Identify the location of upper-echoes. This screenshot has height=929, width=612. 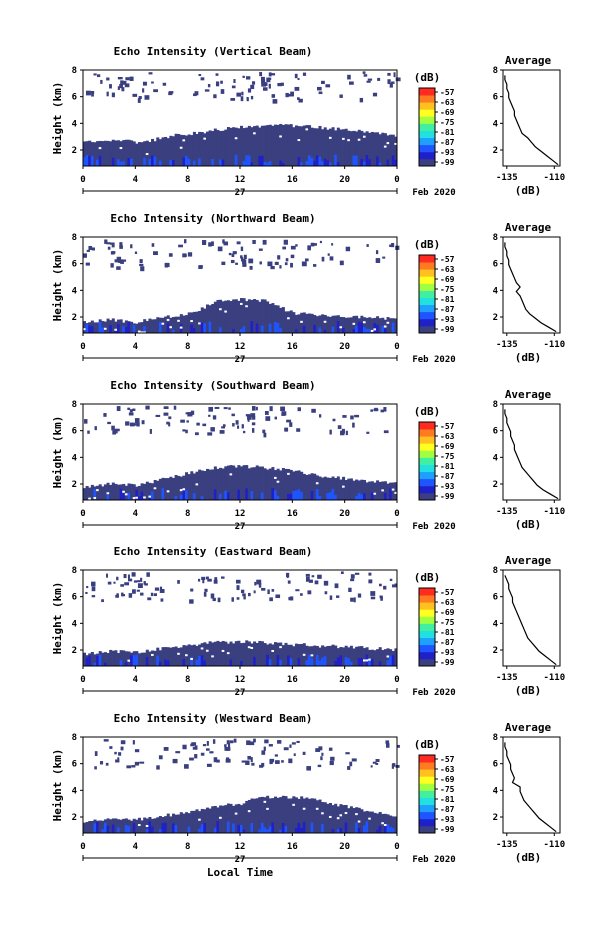
(243, 87).